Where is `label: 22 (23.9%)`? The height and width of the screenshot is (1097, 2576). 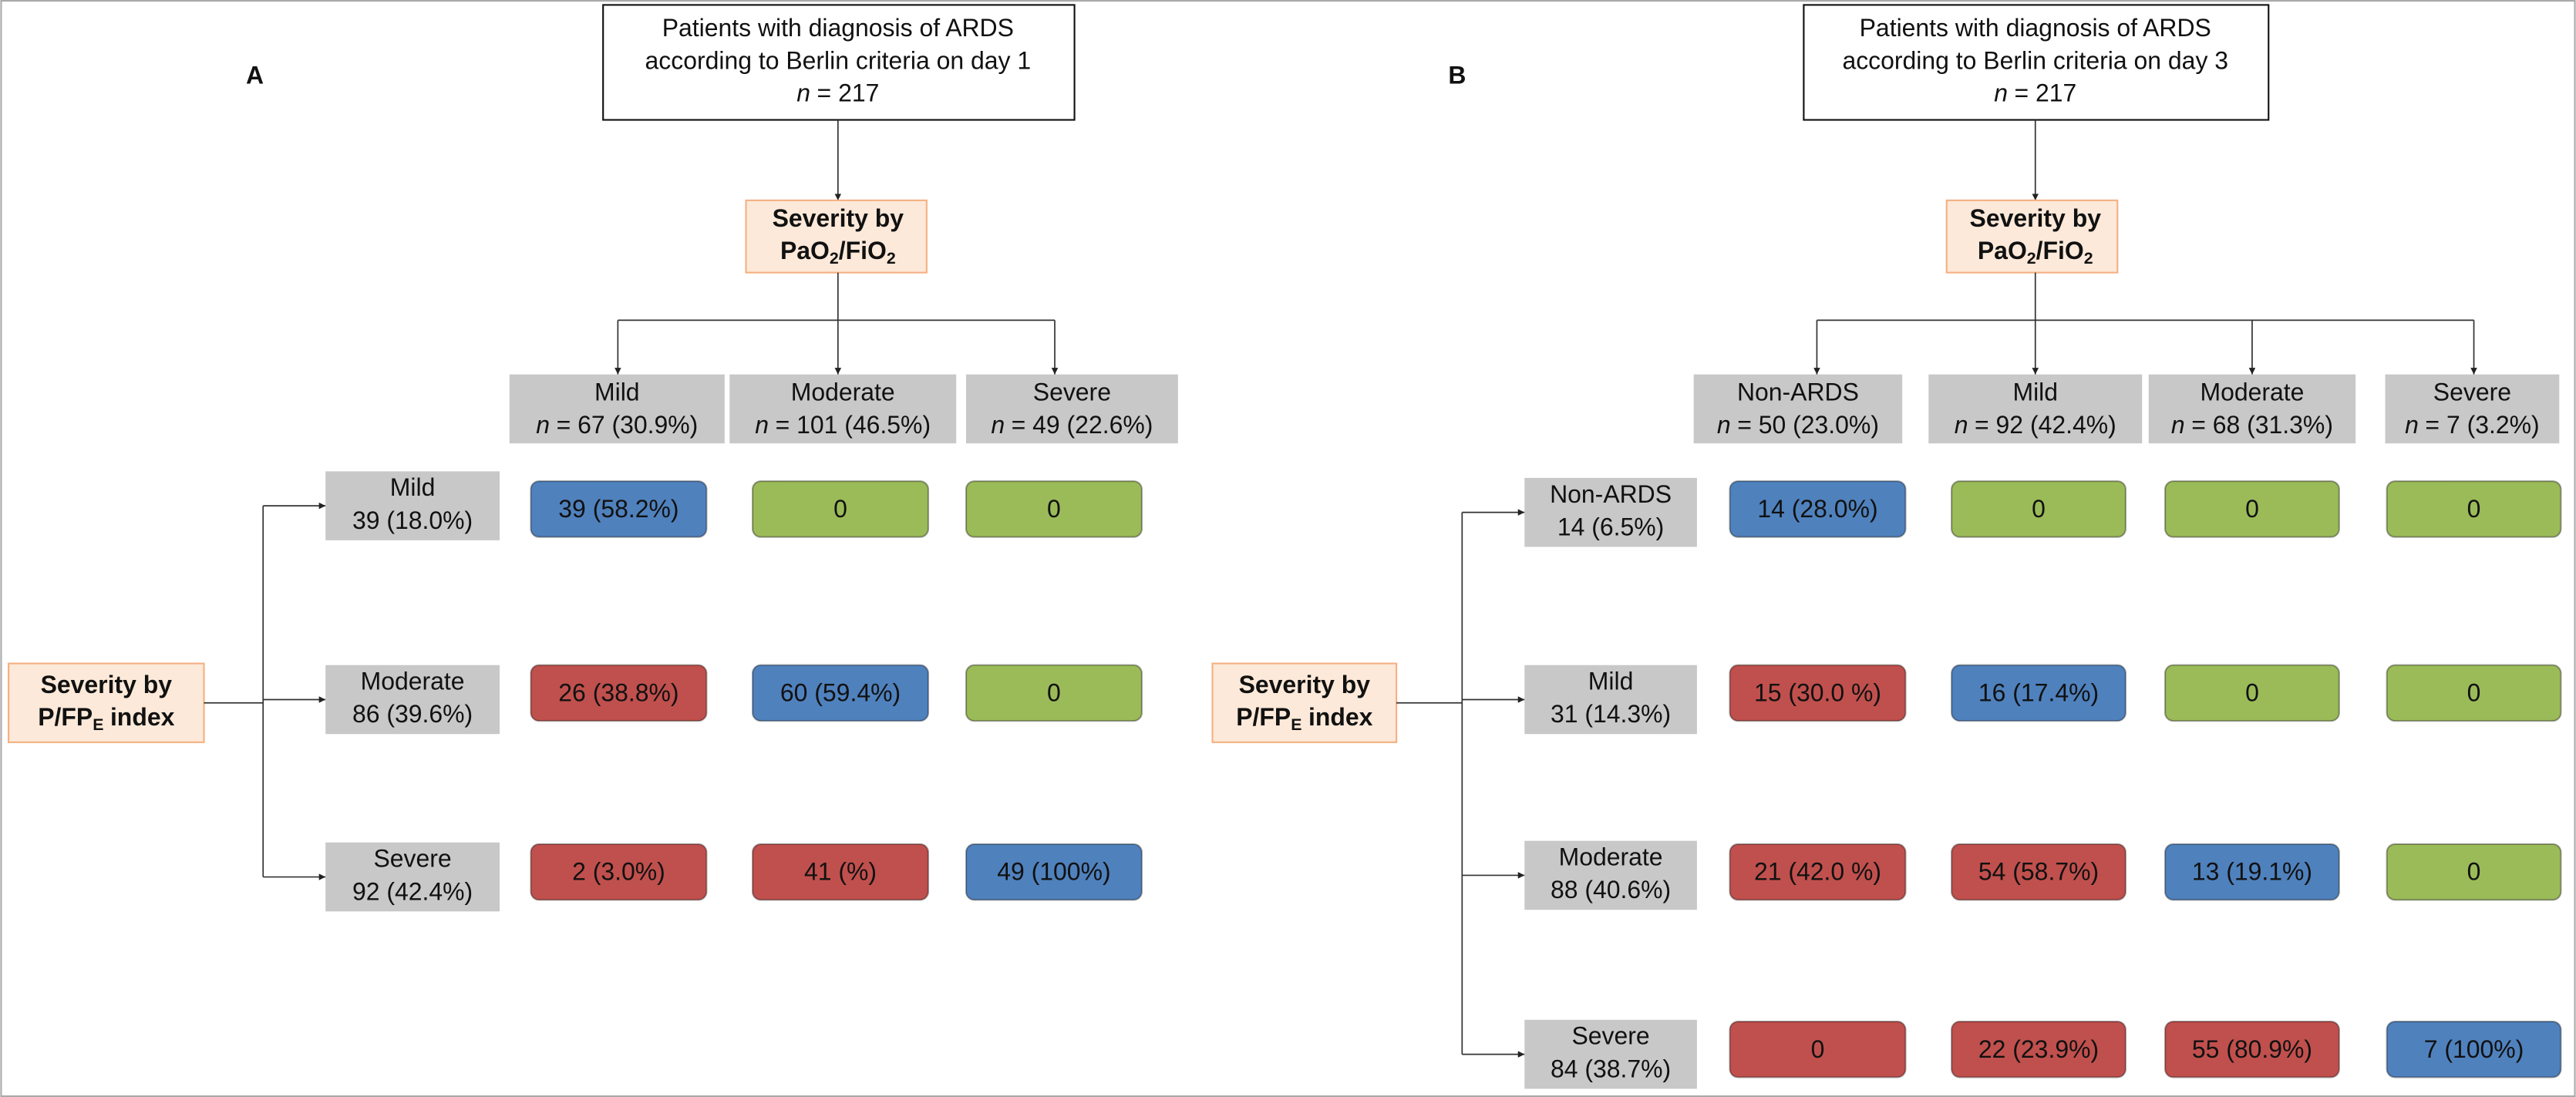
label: 22 (23.9%) is located at coordinates (2039, 1049).